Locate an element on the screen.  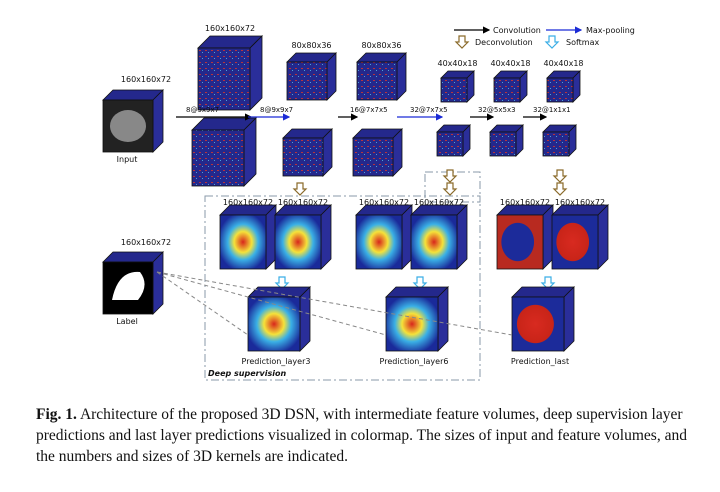
legend-entry: Softmax is located at coordinates (582, 42).